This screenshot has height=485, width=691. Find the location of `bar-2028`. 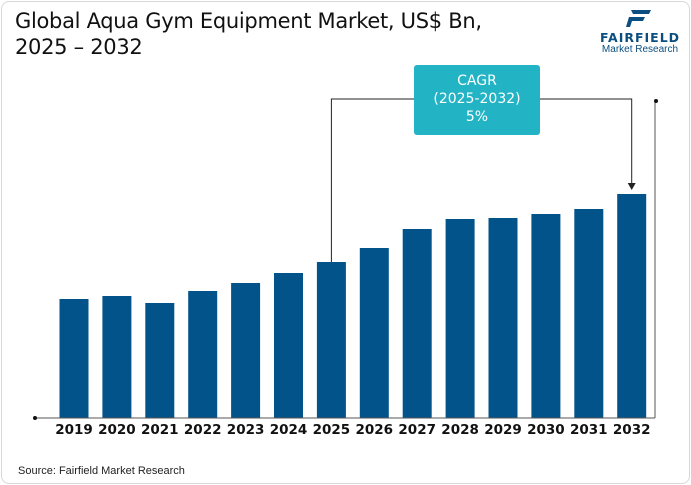

bar-2028 is located at coordinates (460, 318).